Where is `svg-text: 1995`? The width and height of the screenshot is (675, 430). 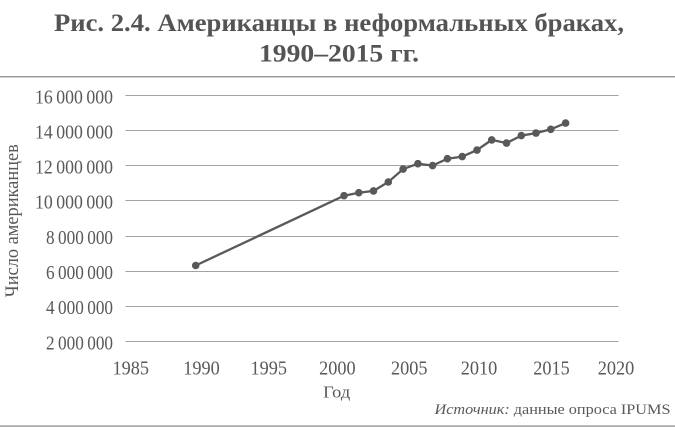
svg-text: 1995 is located at coordinates (268, 369).